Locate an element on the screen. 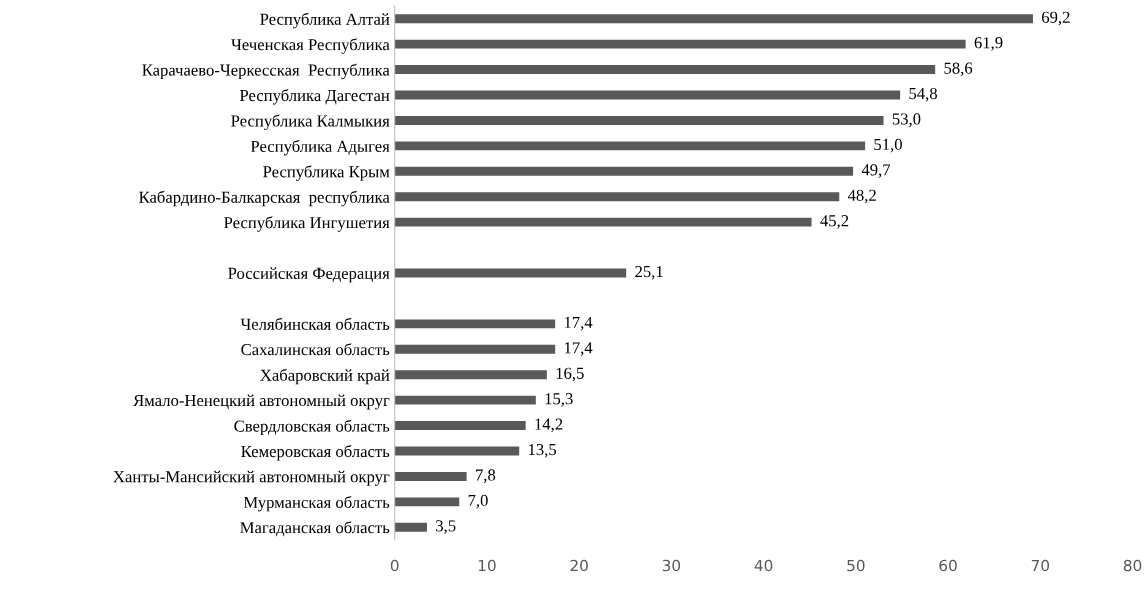  x-tick-label: 20 is located at coordinates (579, 565).